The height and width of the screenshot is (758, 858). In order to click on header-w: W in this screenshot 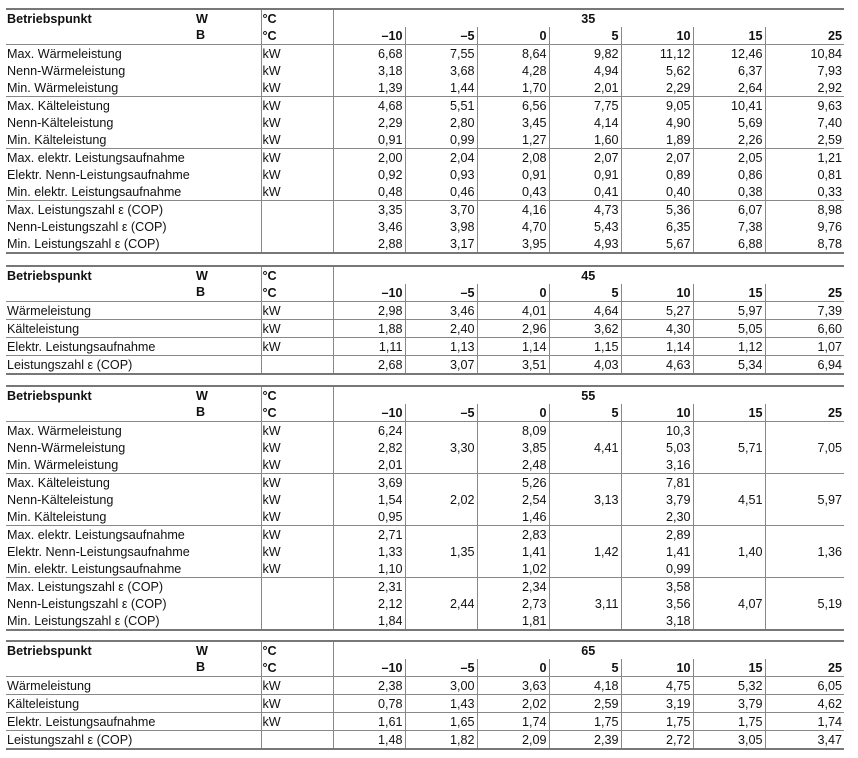, I will do `click(202, 650)`.